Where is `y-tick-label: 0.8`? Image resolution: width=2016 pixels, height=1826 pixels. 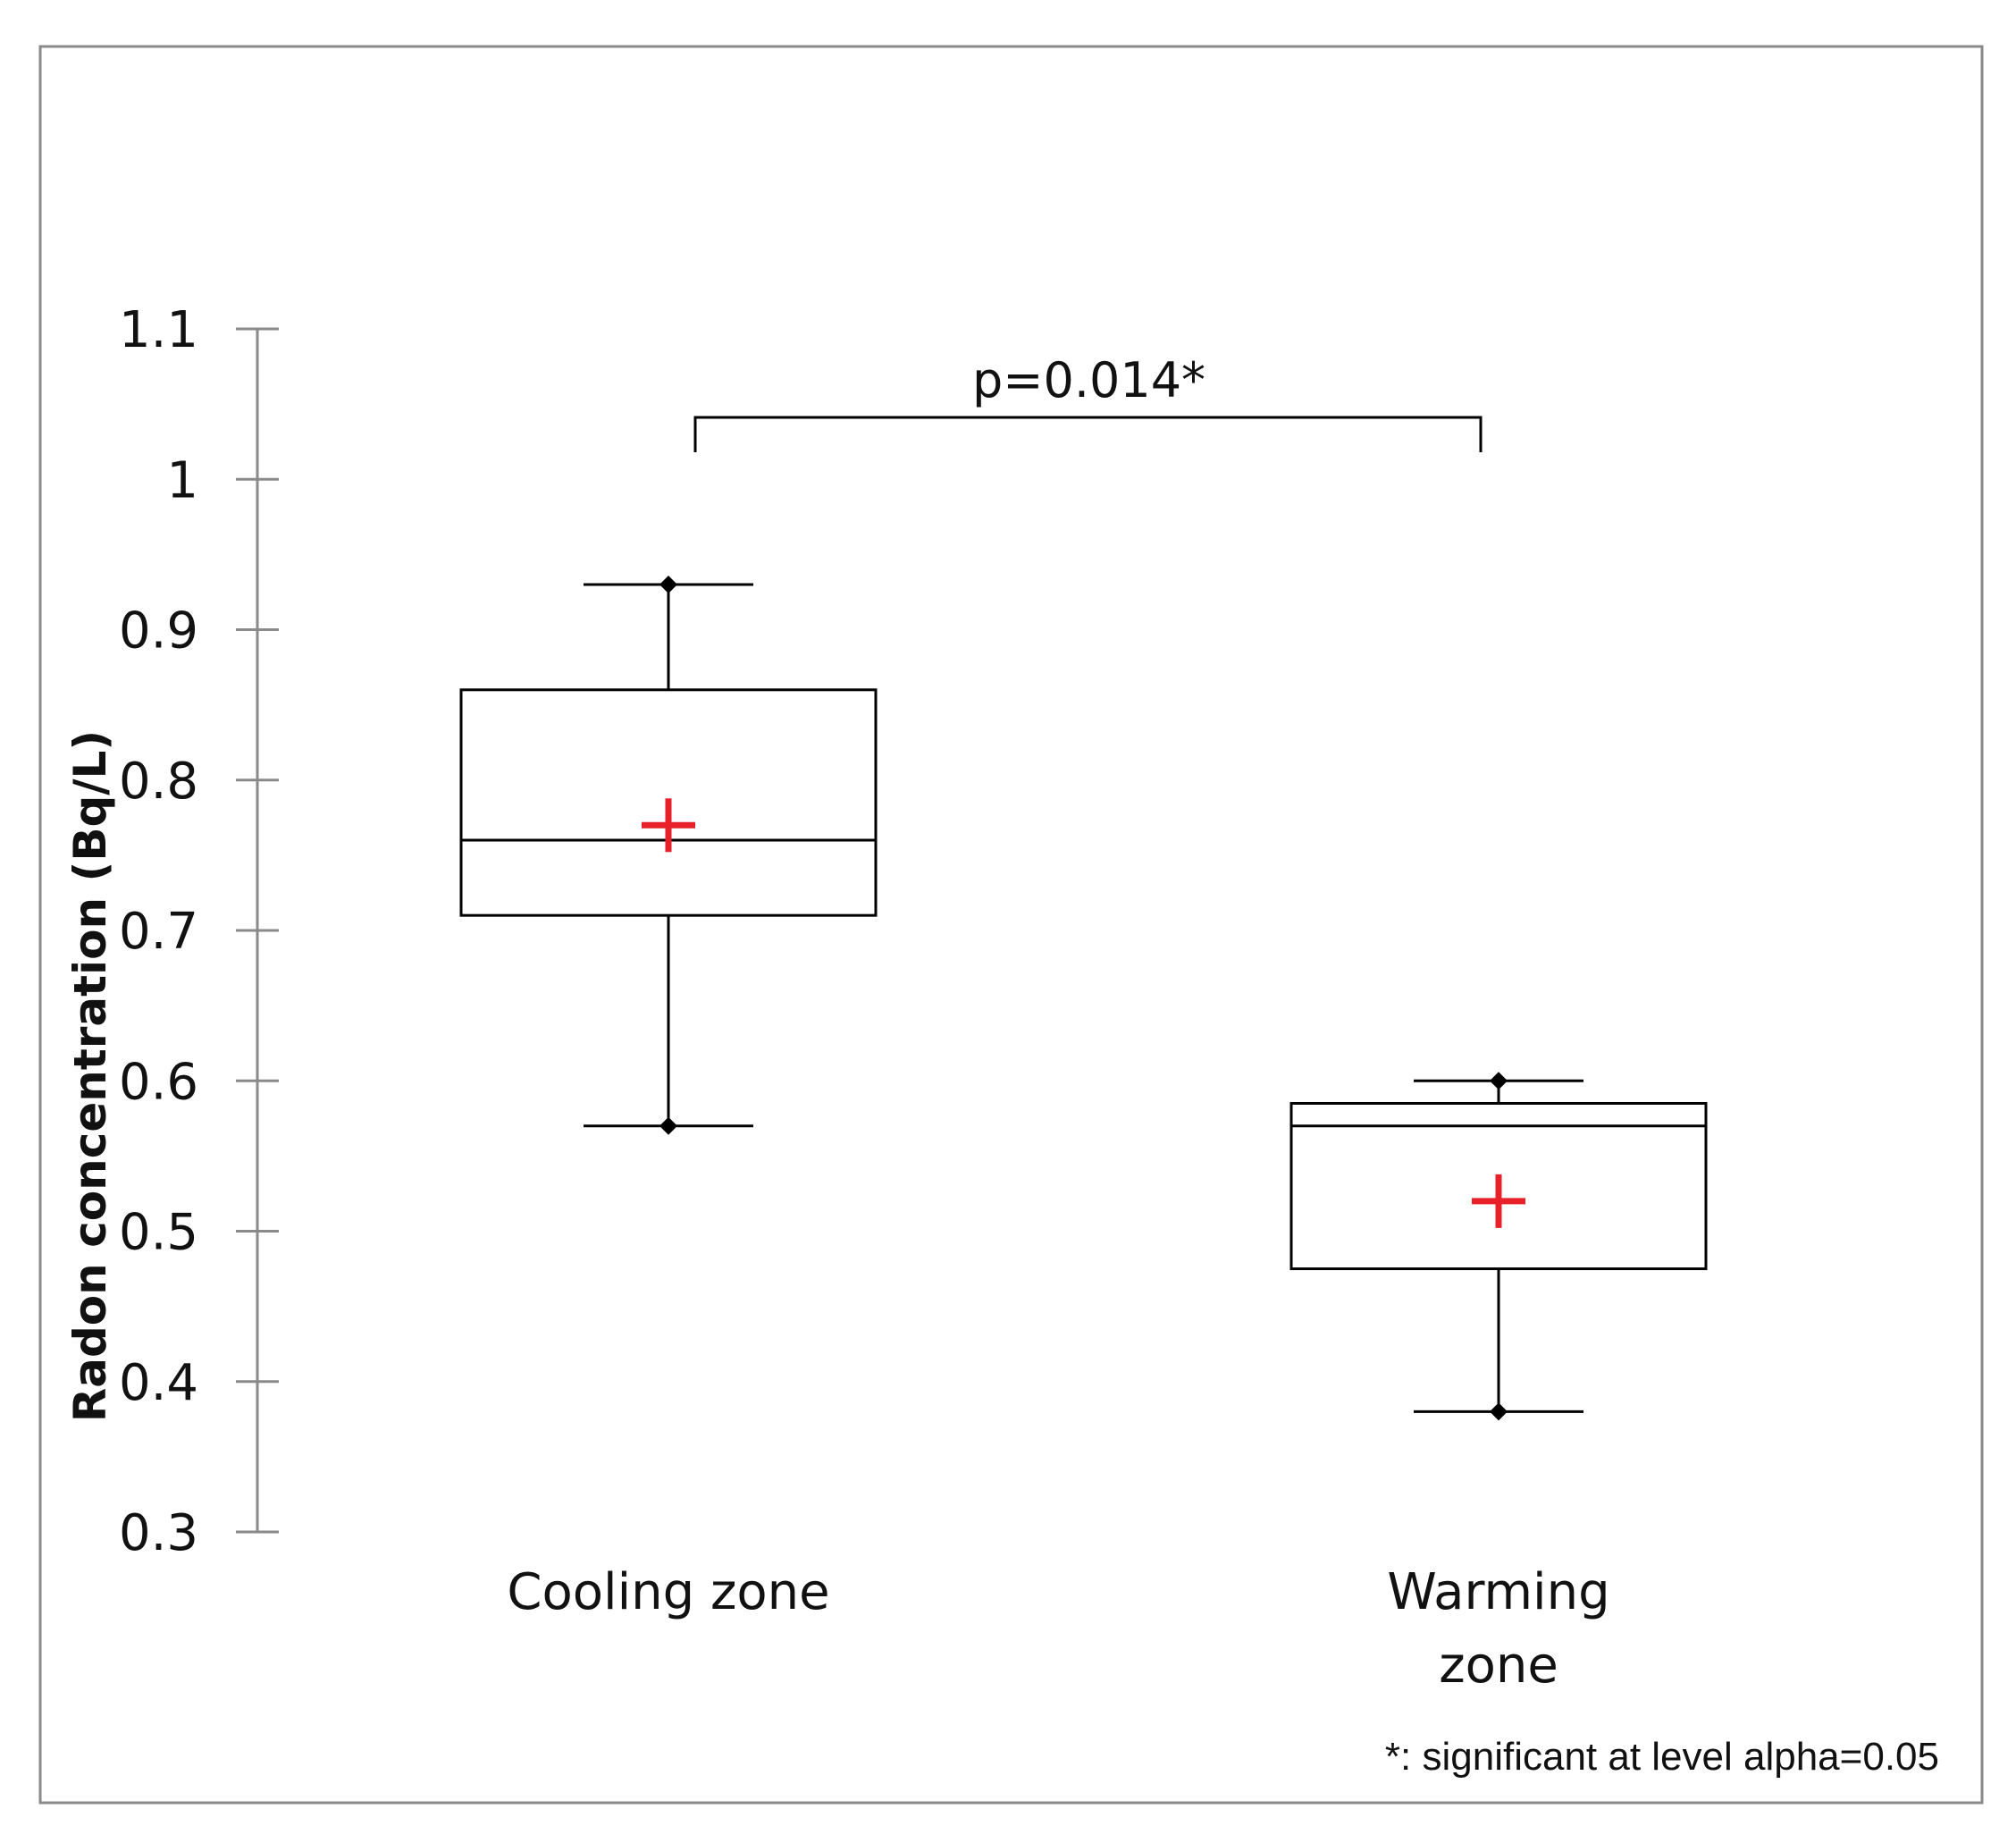 y-tick-label: 0.8 is located at coordinates (158, 782).